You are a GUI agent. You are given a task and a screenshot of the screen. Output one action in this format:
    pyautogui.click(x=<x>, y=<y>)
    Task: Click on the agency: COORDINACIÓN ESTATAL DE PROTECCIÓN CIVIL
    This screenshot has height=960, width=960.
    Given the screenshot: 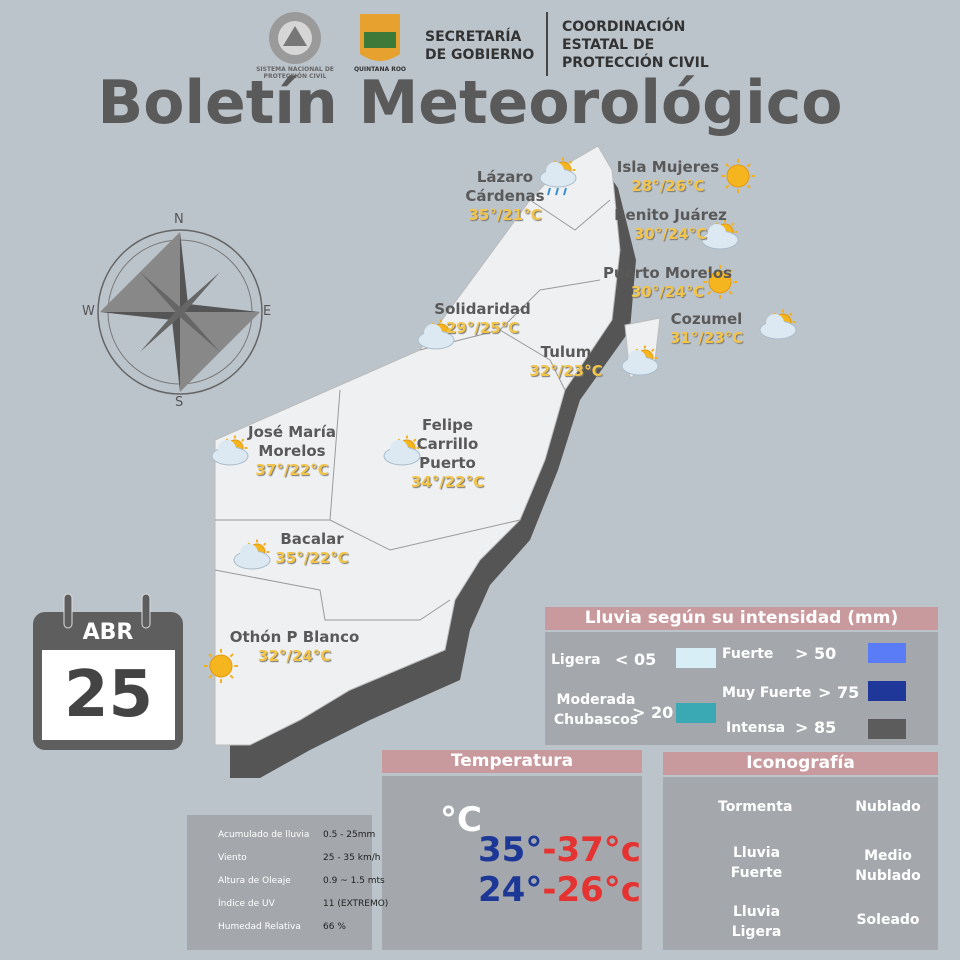 What is the action you would take?
    pyautogui.click(x=635, y=45)
    